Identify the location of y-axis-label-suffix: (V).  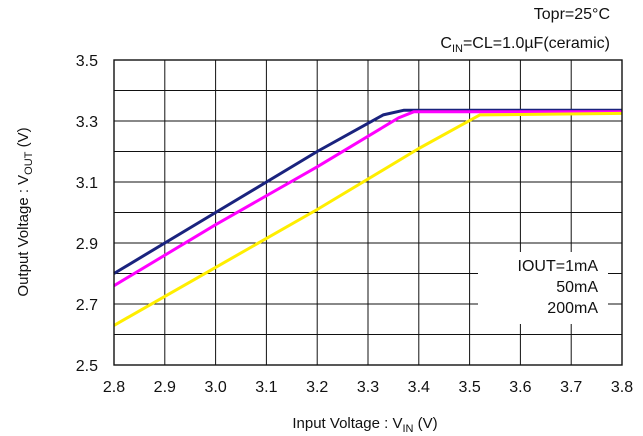
(23, 139).